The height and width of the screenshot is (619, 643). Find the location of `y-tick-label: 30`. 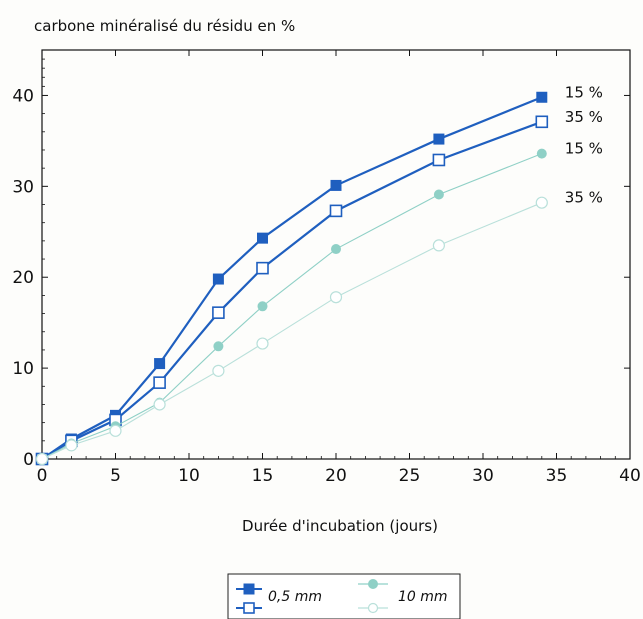

y-tick-label: 30 is located at coordinates (23, 187).